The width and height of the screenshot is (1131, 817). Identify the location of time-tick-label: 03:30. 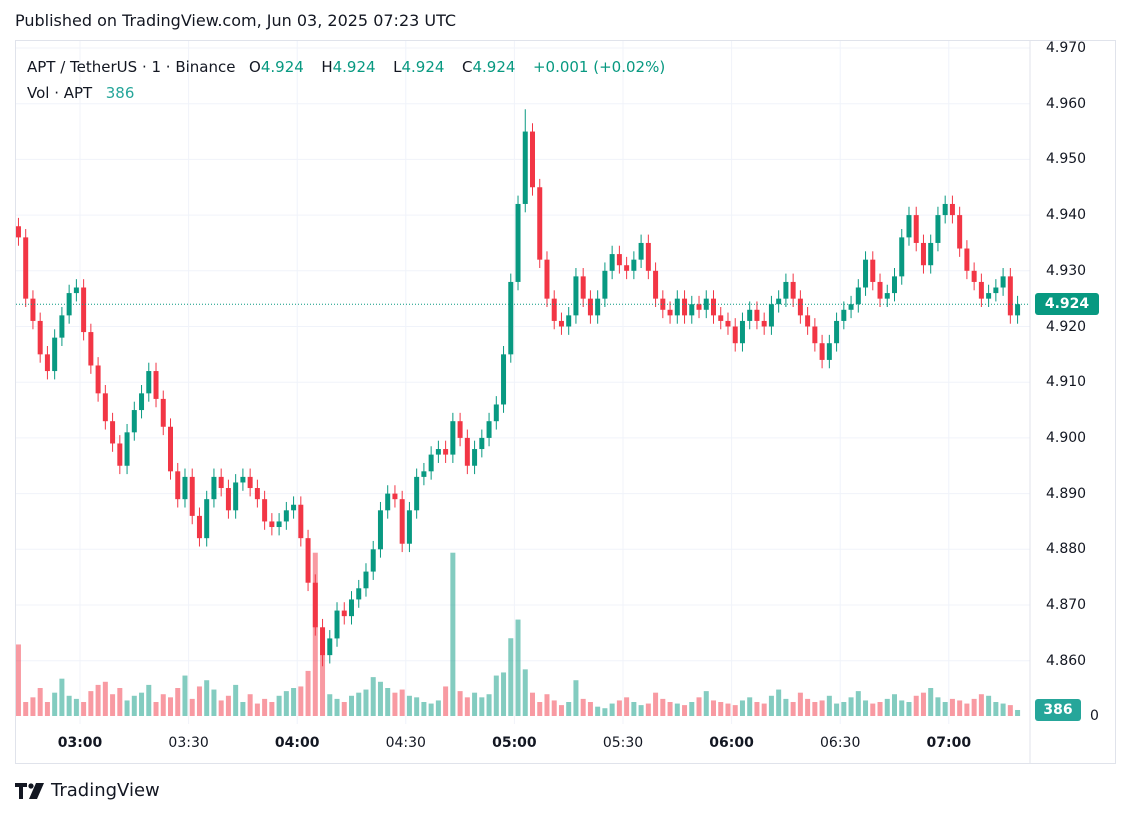
(188, 743).